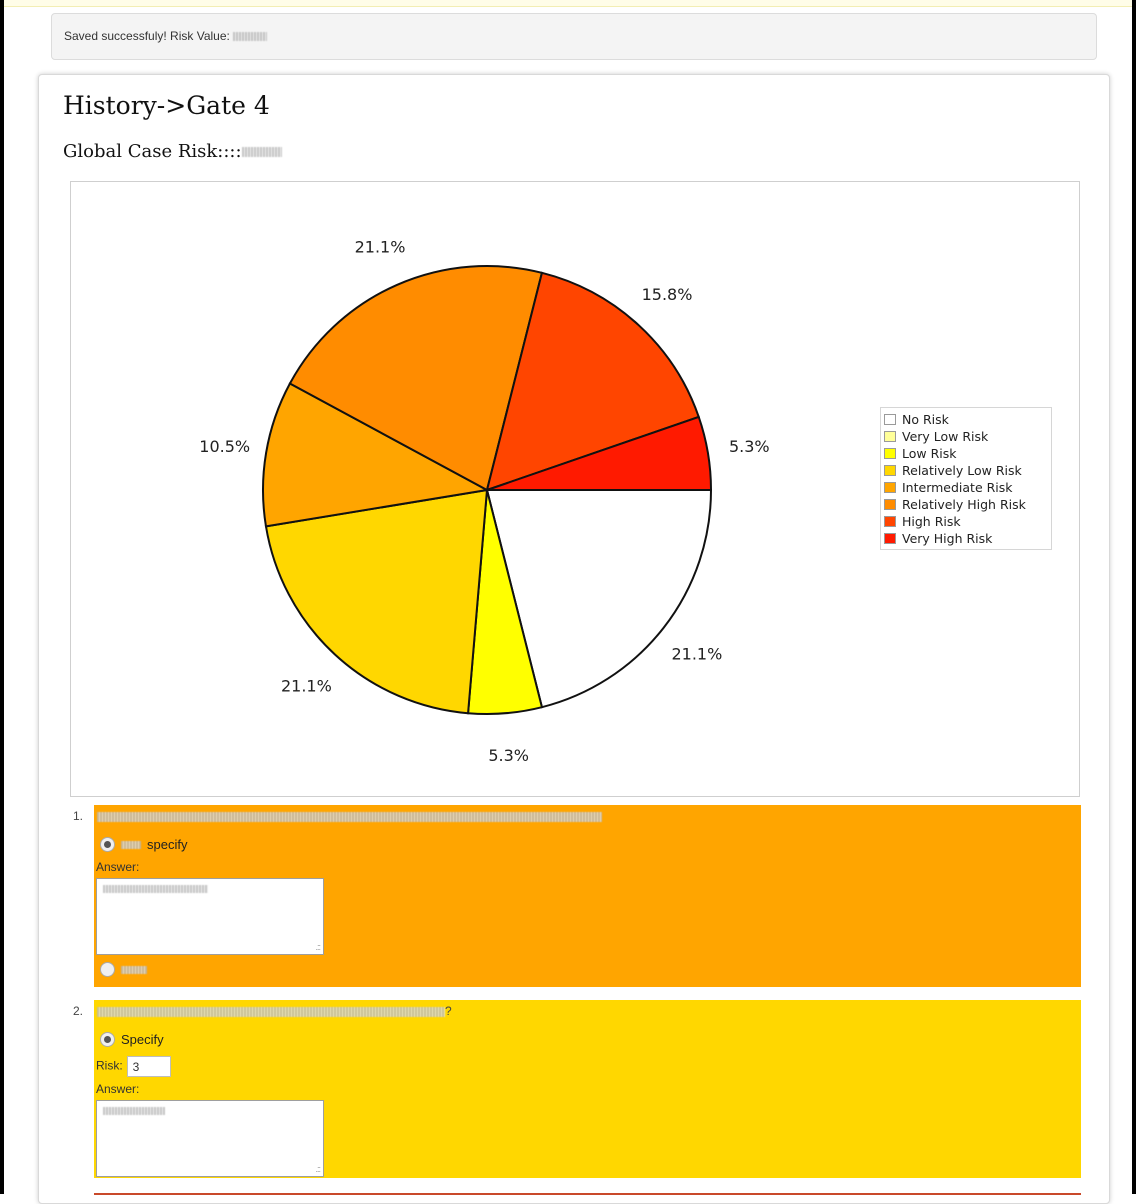 This screenshot has height=1204, width=1136. I want to click on legend-item: Relatively Low Risk, so click(967, 470).